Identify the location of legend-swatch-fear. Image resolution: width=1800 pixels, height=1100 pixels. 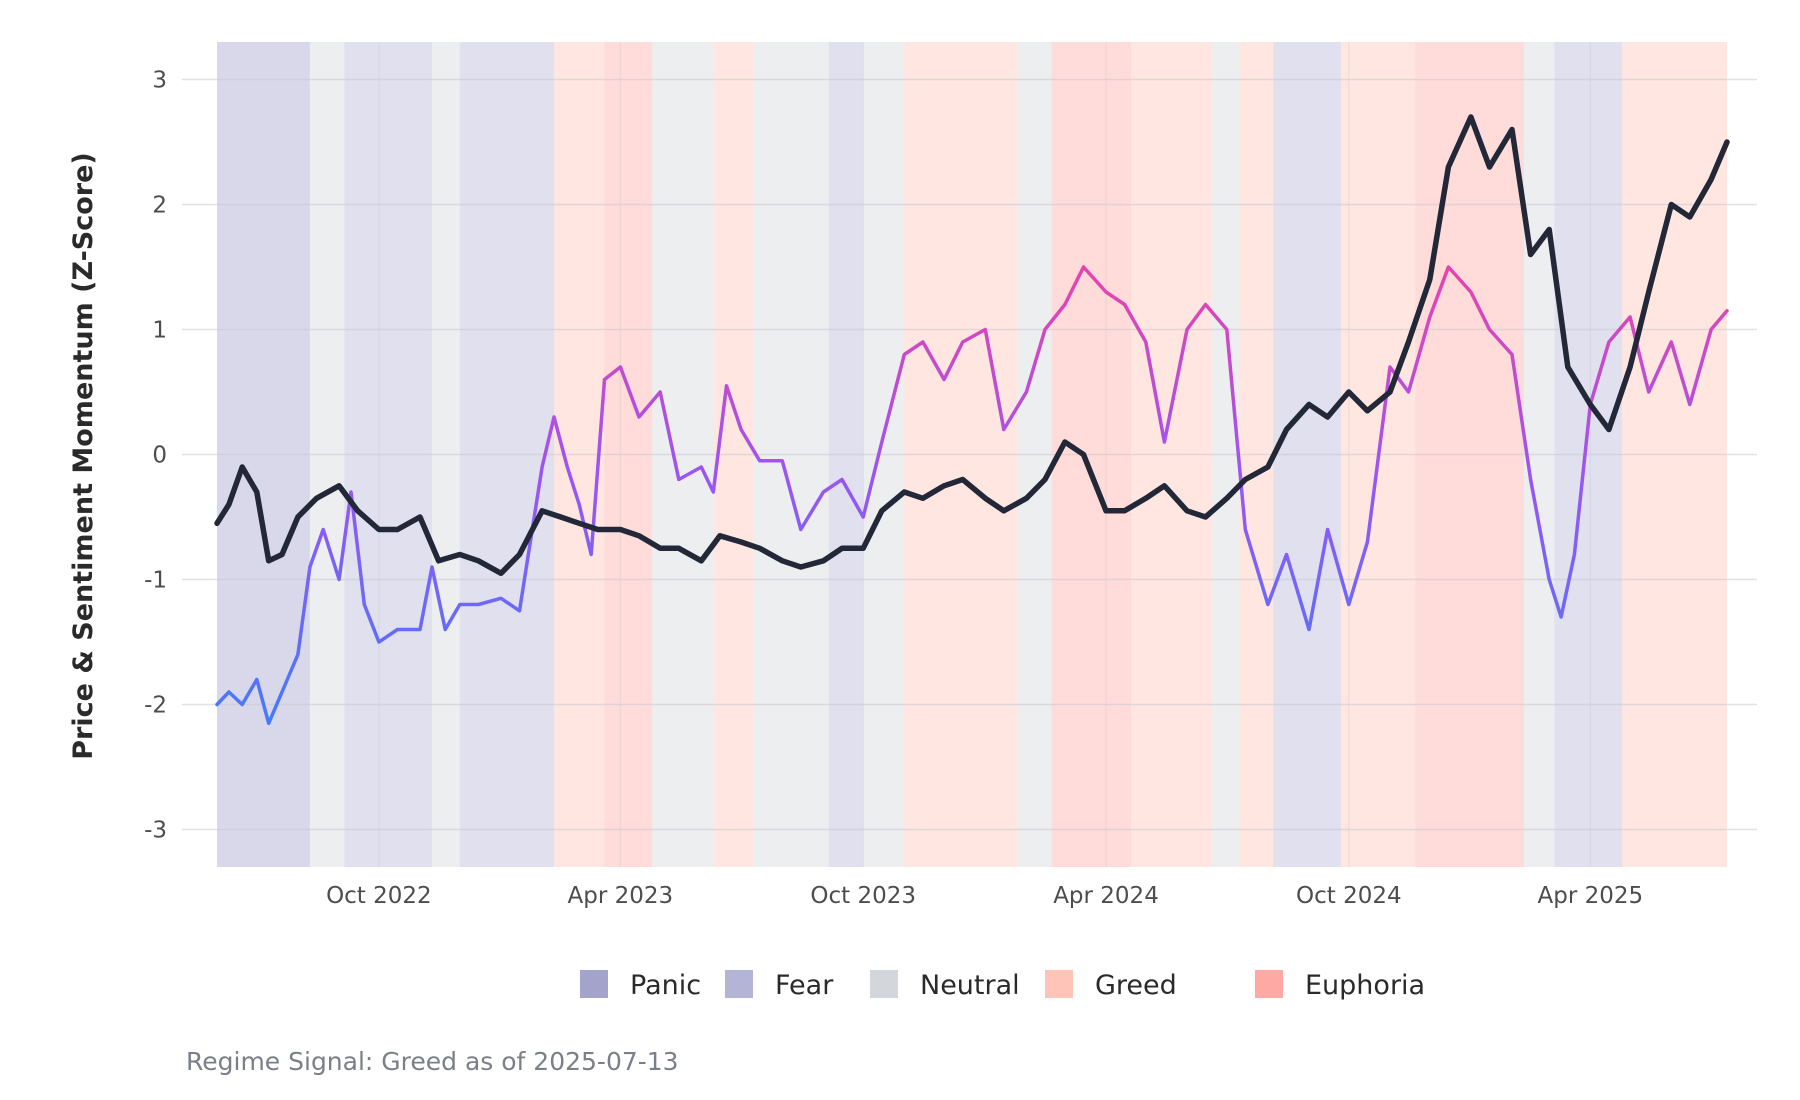
(739, 984).